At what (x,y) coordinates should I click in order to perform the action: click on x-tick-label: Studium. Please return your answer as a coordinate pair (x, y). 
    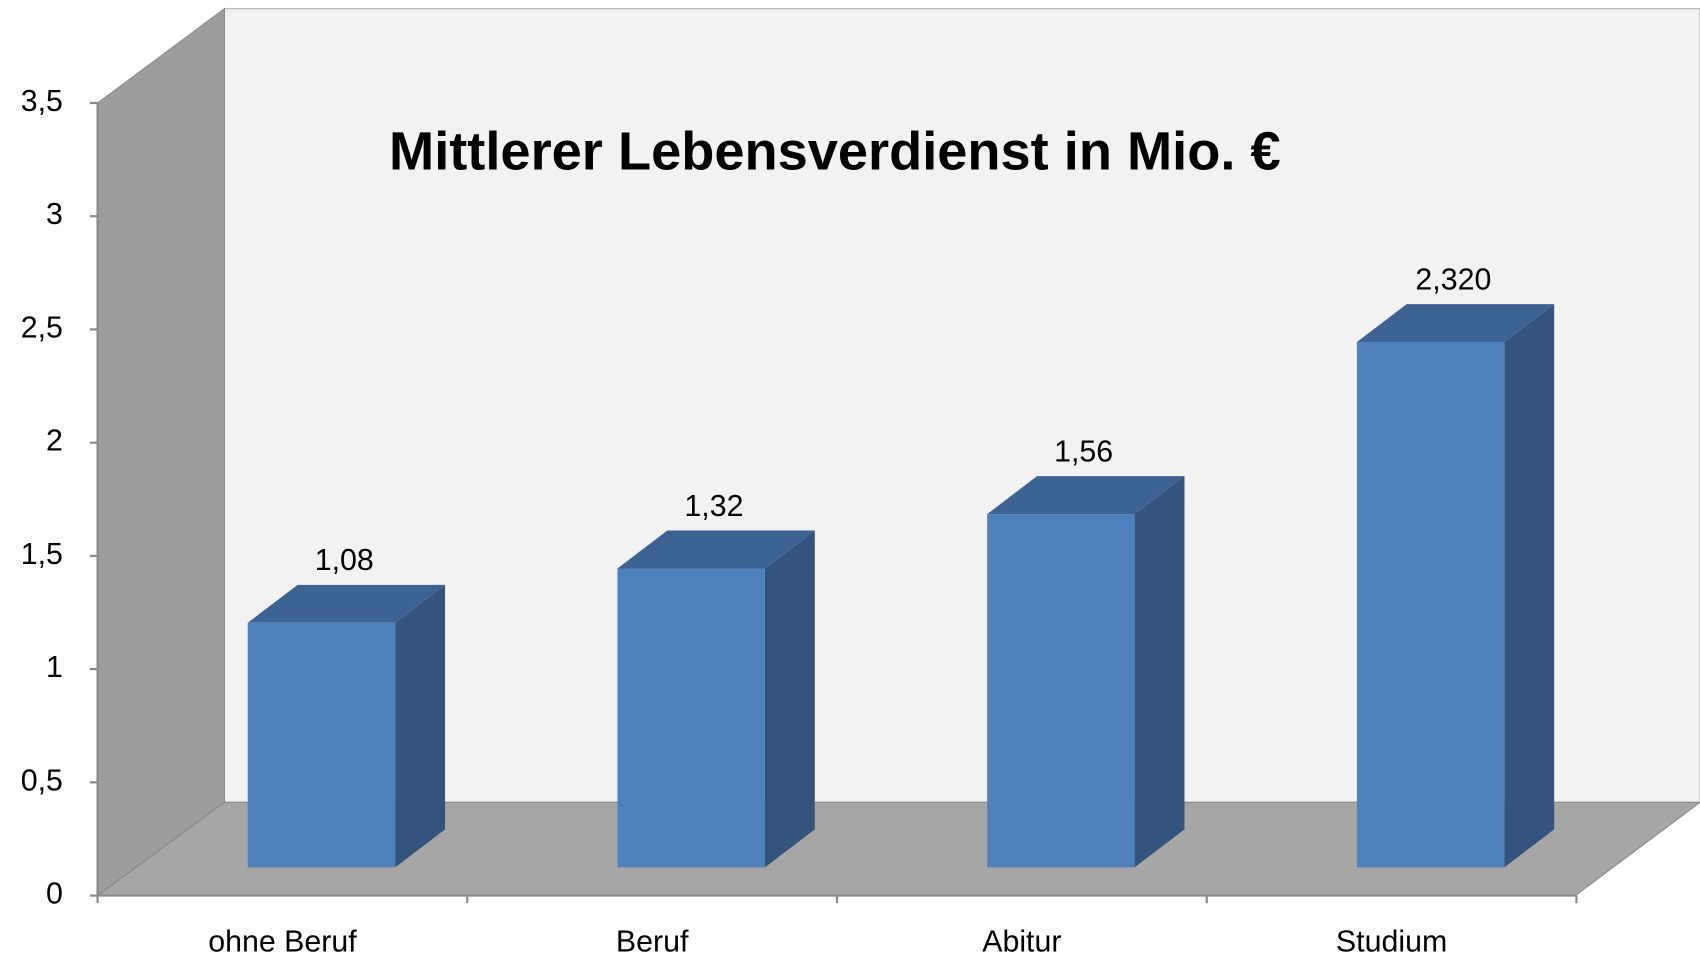
    Looking at the image, I should click on (1391, 941).